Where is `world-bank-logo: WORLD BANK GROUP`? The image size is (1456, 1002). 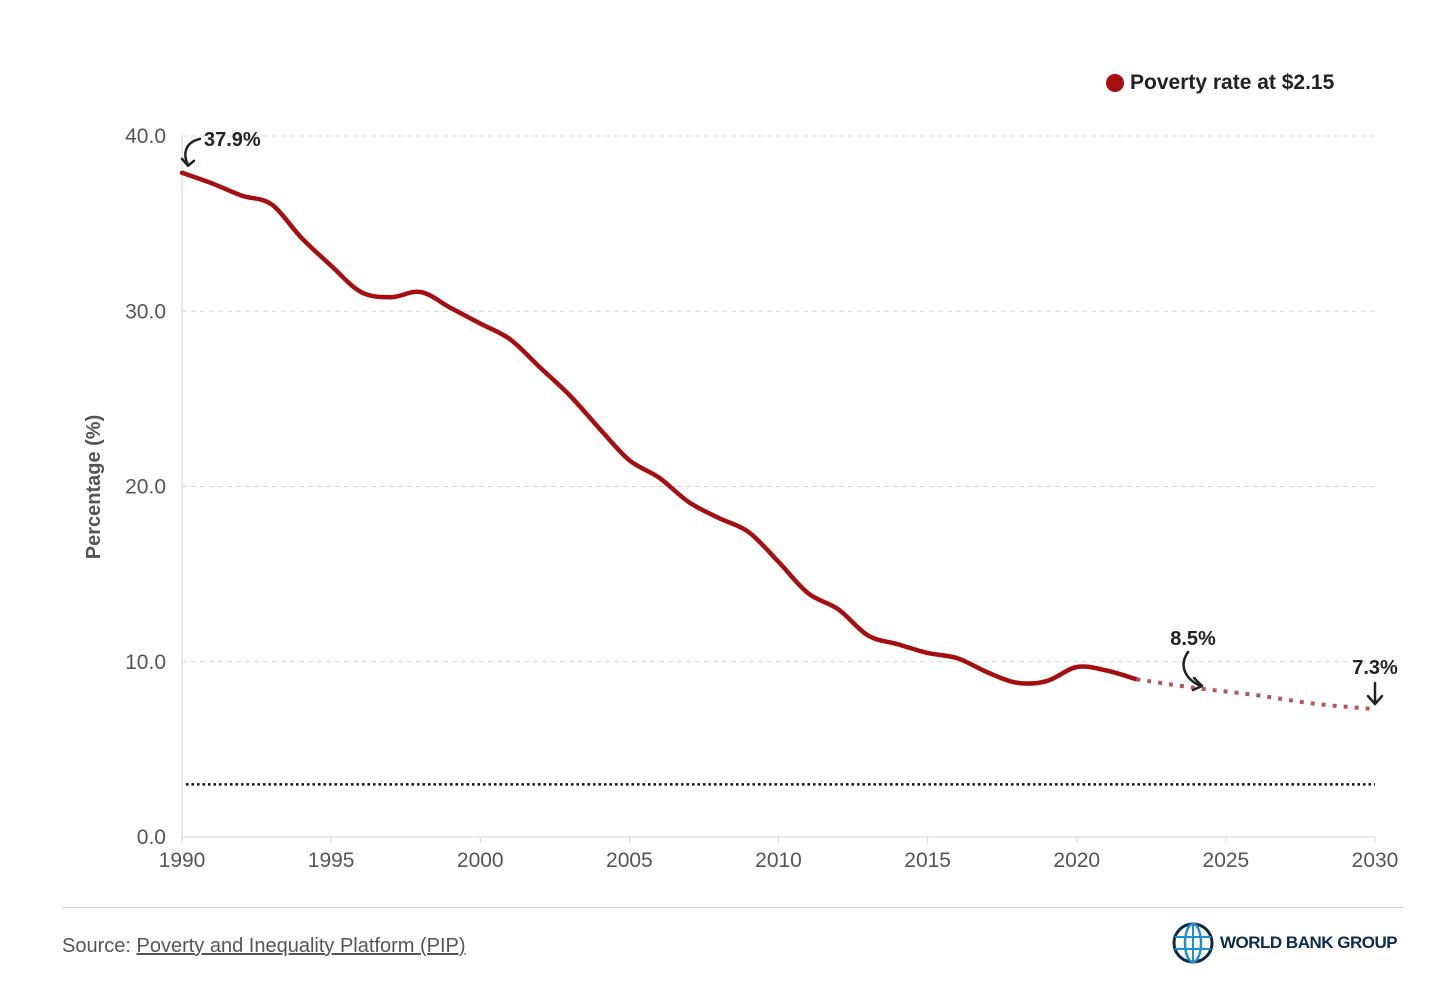
world-bank-logo: WORLD BANK GROUP is located at coordinates (1284, 943).